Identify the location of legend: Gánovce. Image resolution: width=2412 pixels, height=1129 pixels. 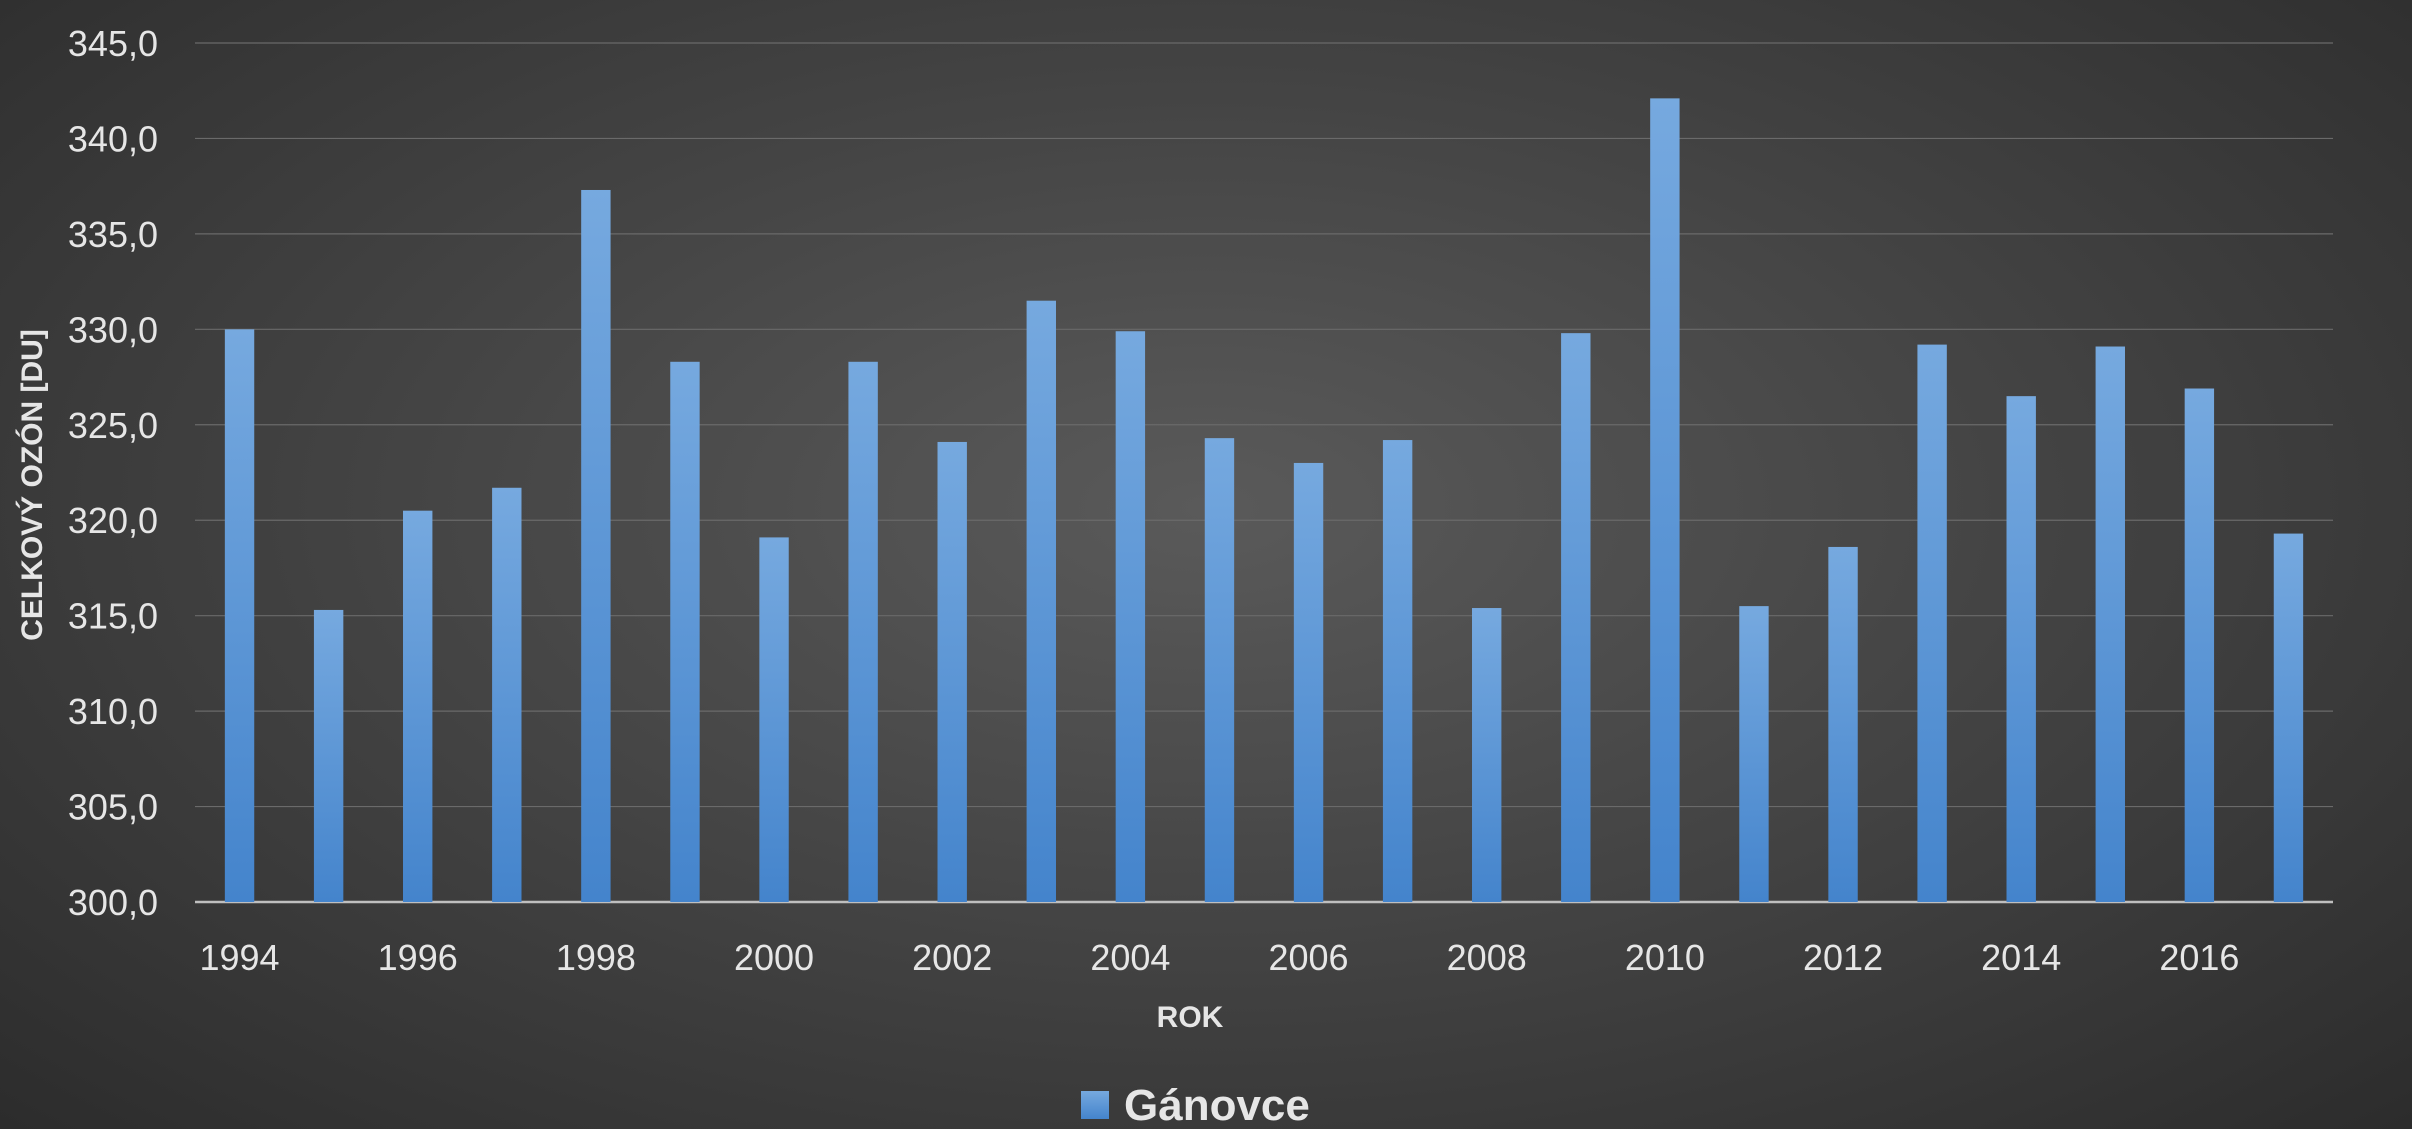
(1195, 1105).